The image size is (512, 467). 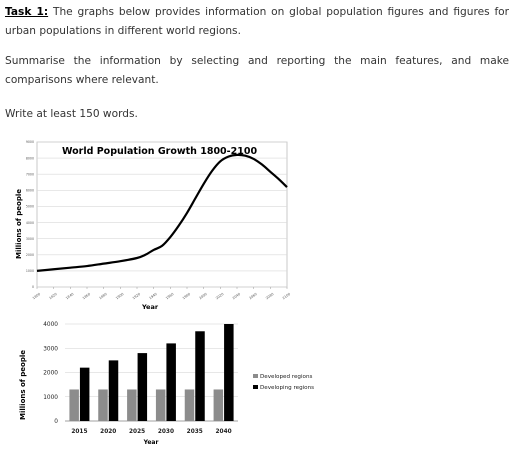 I want to click on x-tick-label: 1940, so click(x=152, y=296).